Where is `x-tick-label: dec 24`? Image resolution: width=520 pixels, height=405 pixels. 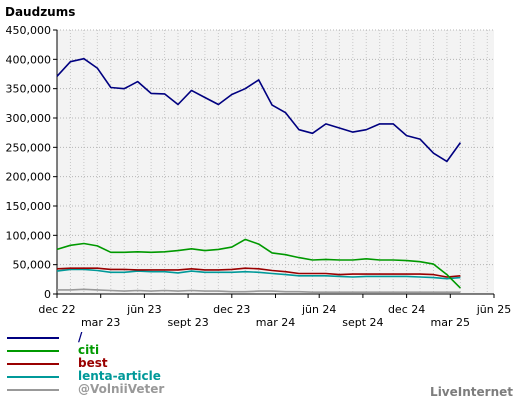 x-tick-label: dec 24 is located at coordinates (406, 309).